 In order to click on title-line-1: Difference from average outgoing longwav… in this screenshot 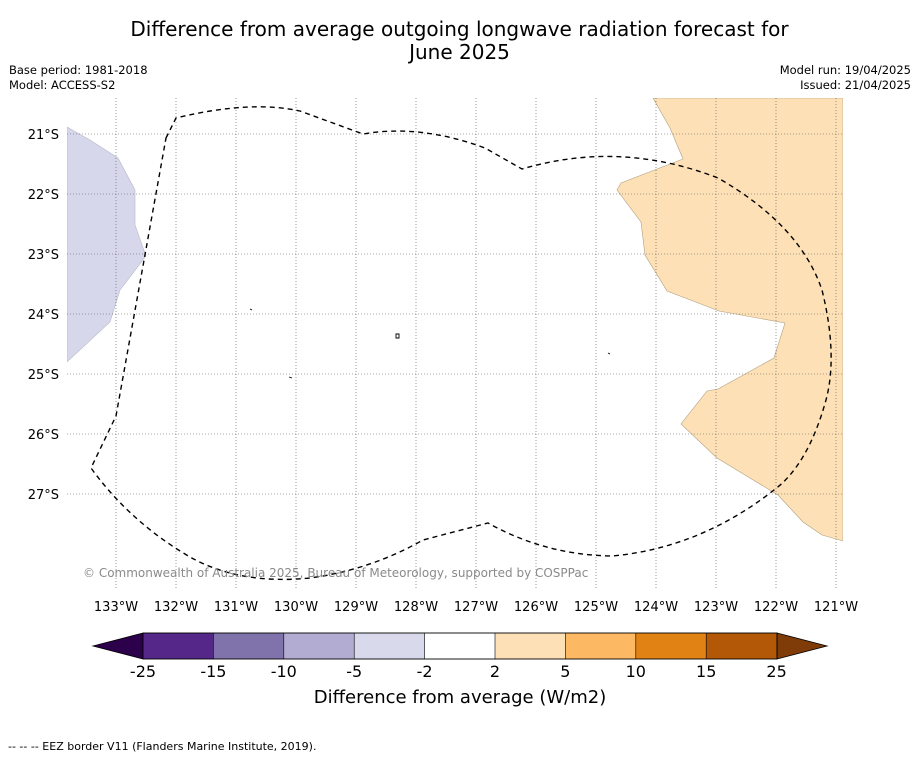, I will do `click(459, 29)`.